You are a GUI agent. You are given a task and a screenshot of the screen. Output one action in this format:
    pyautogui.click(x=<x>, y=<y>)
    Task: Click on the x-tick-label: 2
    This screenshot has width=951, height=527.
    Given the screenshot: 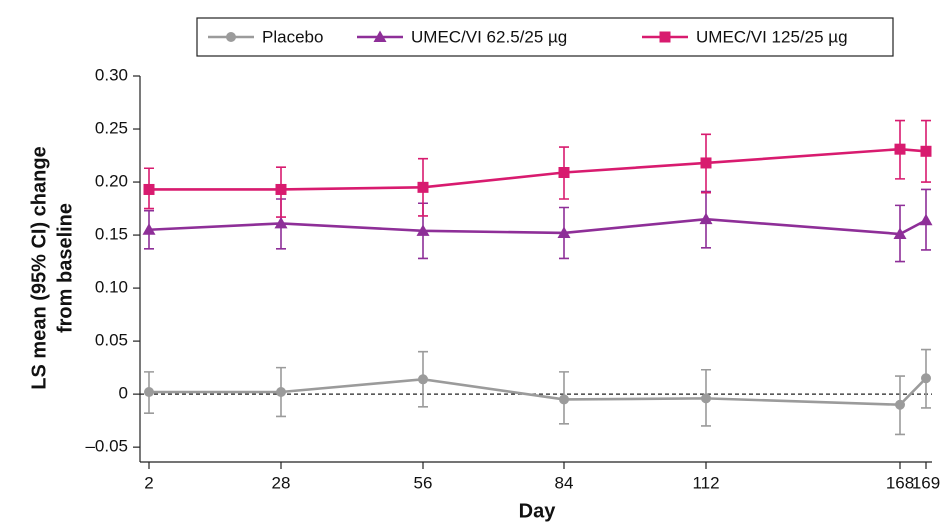 What is the action you would take?
    pyautogui.click(x=148, y=482)
    